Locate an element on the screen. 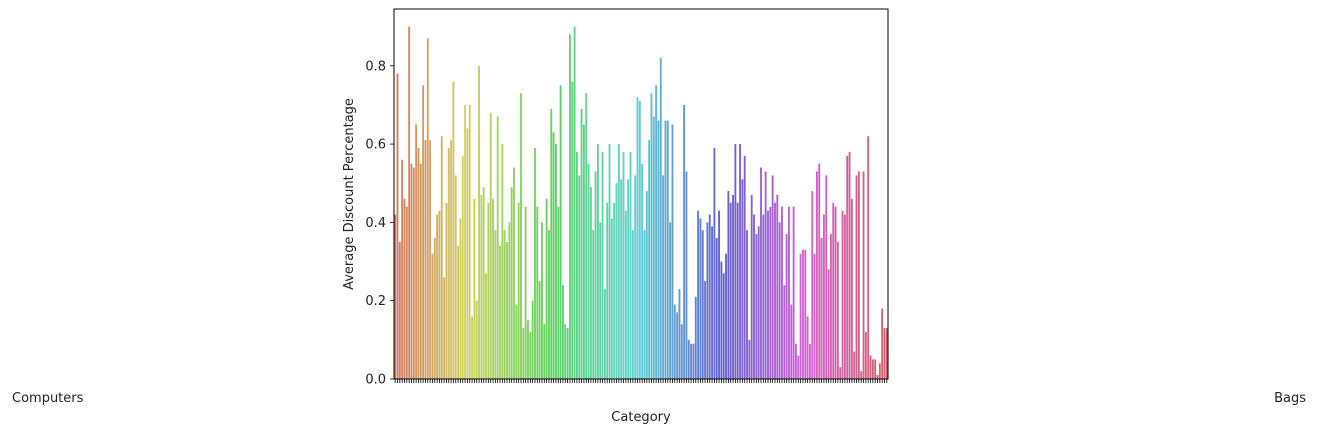 The width and height of the screenshot is (1318, 433). y-tick-label: 0.8 is located at coordinates (375, 66).